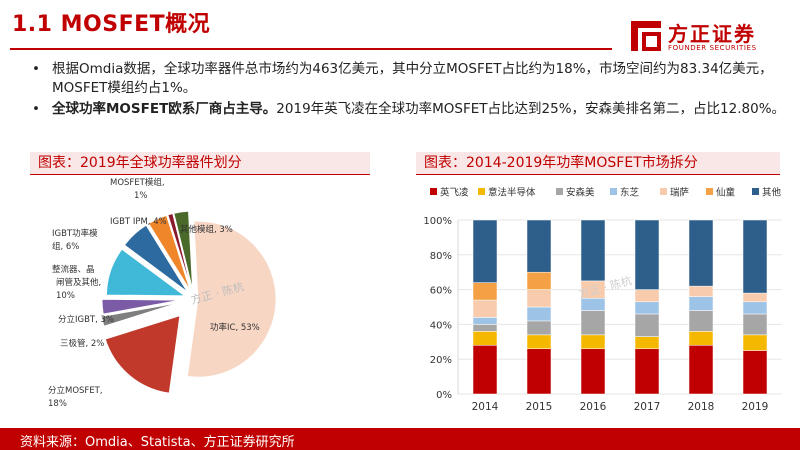 Image resolution: width=800 pixels, height=450 pixels. What do you see at coordinates (200, 174) in the screenshot?
I see `left-panel-divider` at bounding box center [200, 174].